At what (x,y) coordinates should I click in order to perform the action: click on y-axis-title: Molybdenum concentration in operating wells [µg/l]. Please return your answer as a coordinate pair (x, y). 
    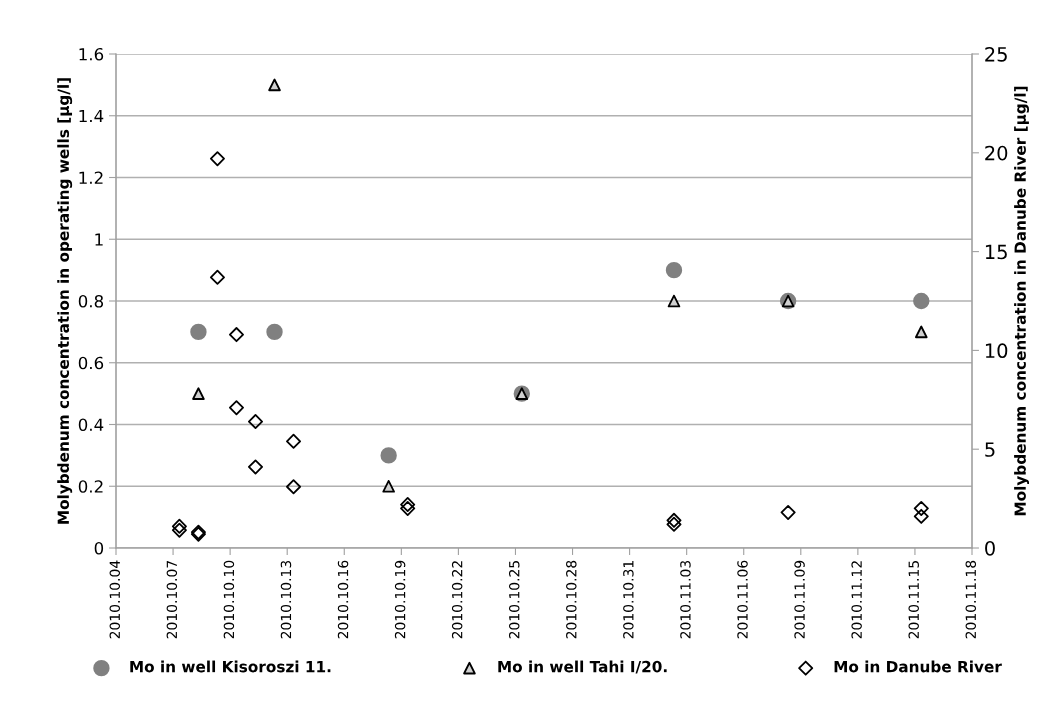
    Looking at the image, I should click on (65, 301).